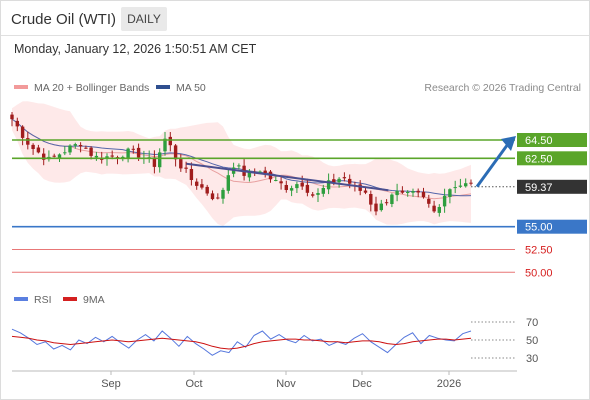 The width and height of the screenshot is (590, 400). Describe the element at coordinates (43, 300) in the screenshot. I see `rsi-legend-label: RSI` at that location.